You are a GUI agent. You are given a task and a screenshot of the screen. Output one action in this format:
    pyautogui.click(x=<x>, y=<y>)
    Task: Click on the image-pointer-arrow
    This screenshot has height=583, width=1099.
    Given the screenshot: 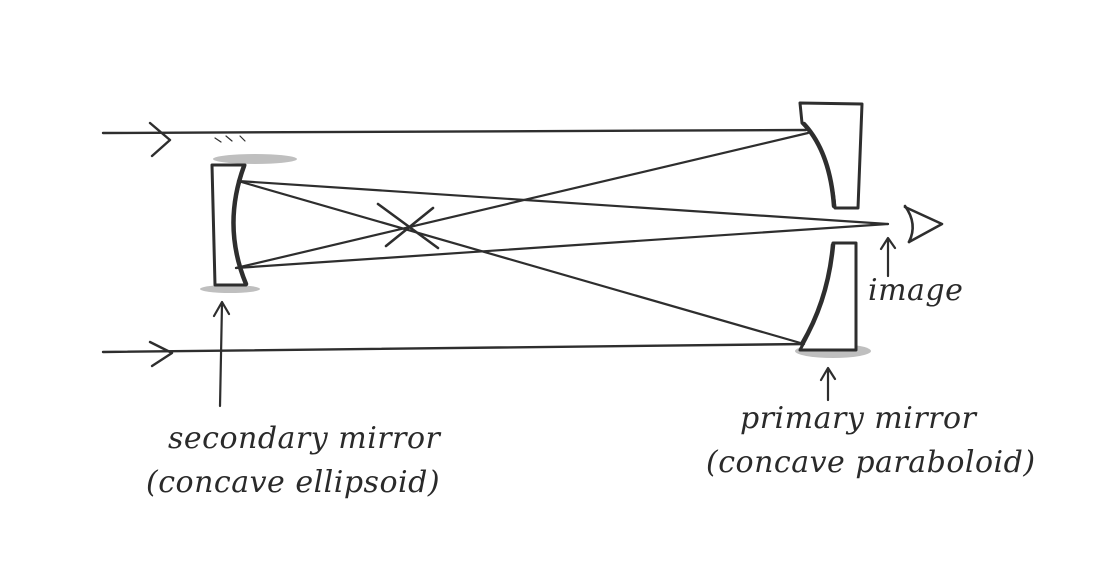 What is the action you would take?
    pyautogui.click(x=888, y=257)
    